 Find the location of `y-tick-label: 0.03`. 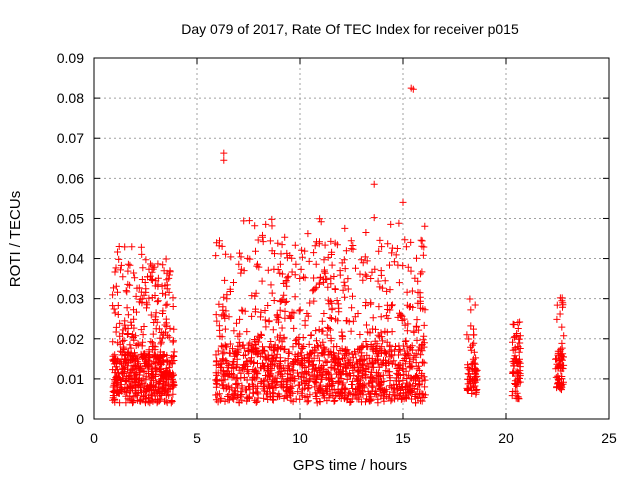

y-tick-label: 0.03 is located at coordinates (70, 299).